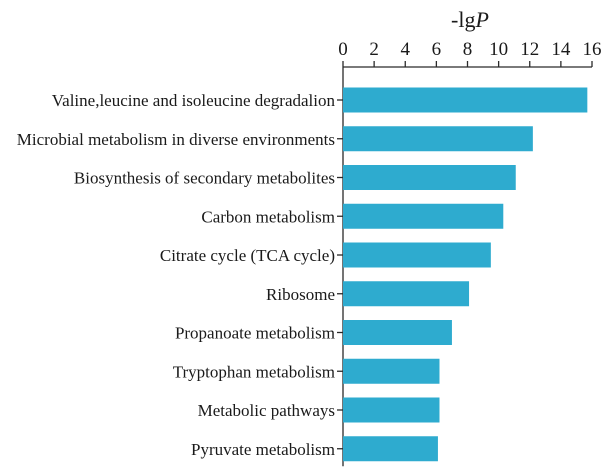 This screenshot has width=607, height=469. I want to click on x-tick-label: 14, so click(561, 49).